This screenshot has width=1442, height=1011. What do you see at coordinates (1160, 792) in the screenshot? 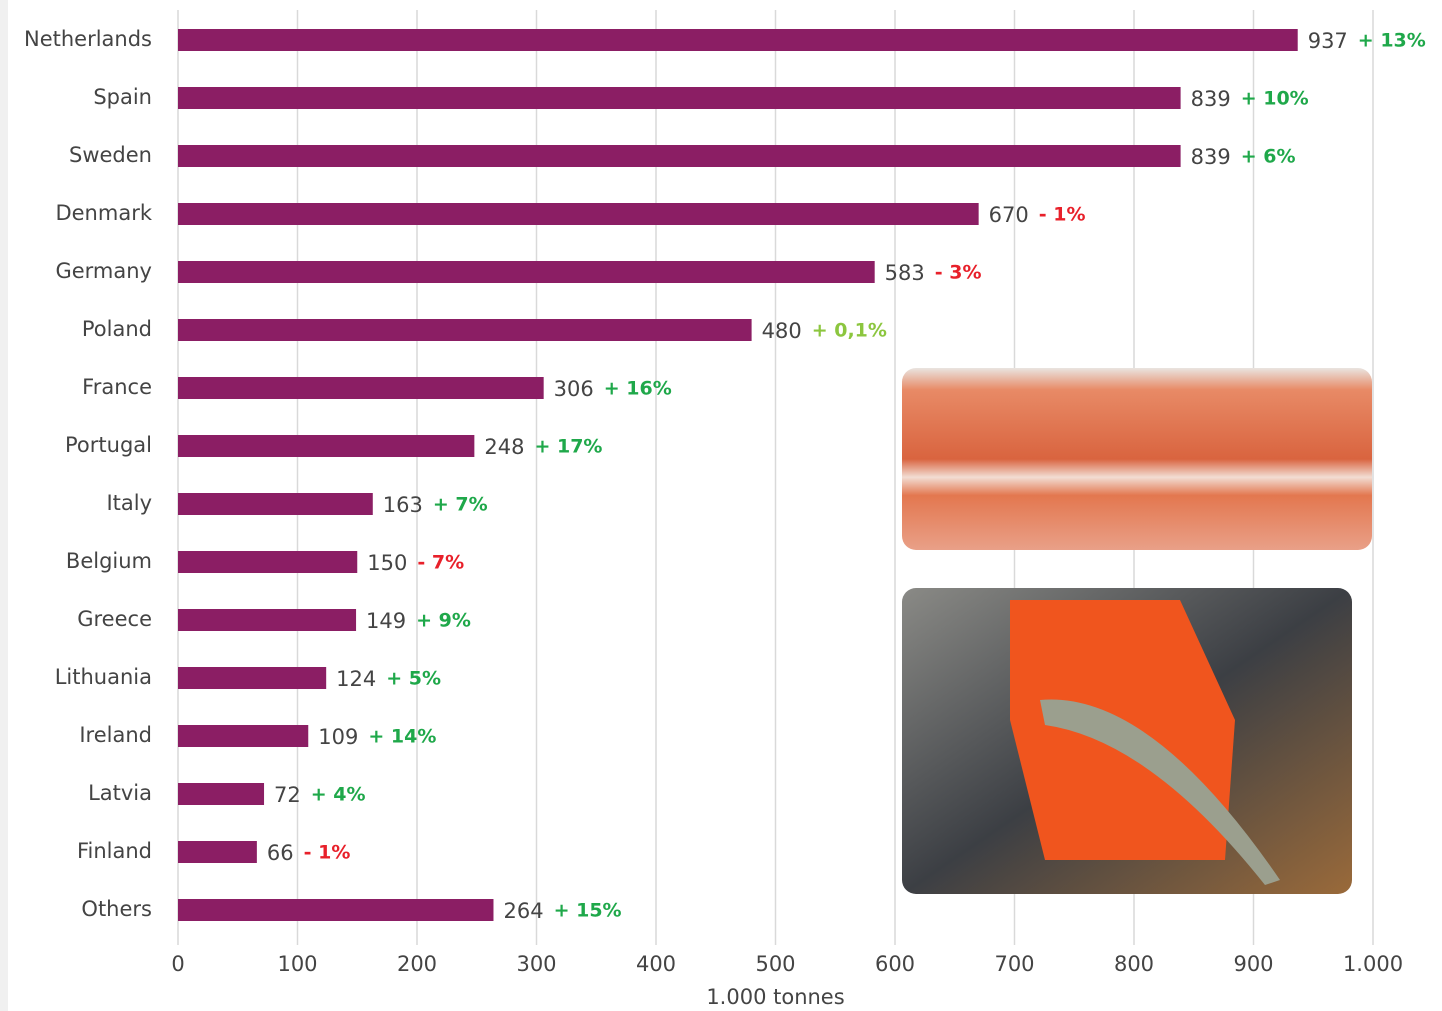
I see `fish` at bounding box center [1160, 792].